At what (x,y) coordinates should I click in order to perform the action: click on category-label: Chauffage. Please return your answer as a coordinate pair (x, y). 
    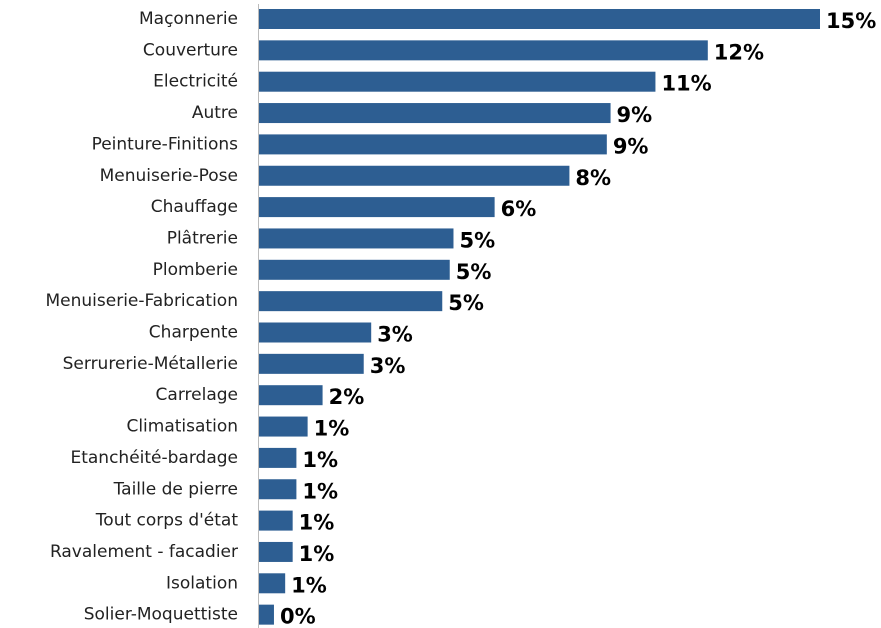
    Looking at the image, I should click on (194, 207).